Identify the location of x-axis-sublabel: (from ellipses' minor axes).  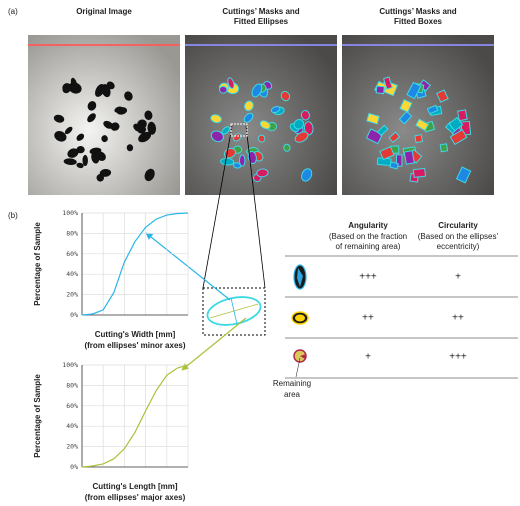
(134, 345).